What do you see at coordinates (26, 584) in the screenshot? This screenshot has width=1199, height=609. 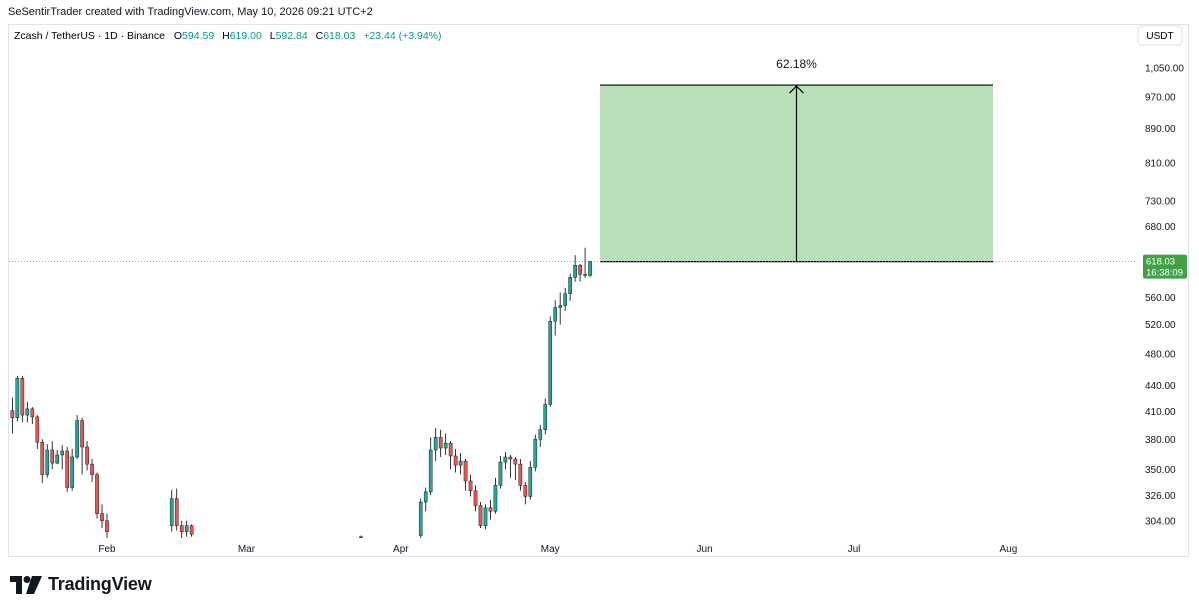 I see `tradingview-logo-icon` at bounding box center [26, 584].